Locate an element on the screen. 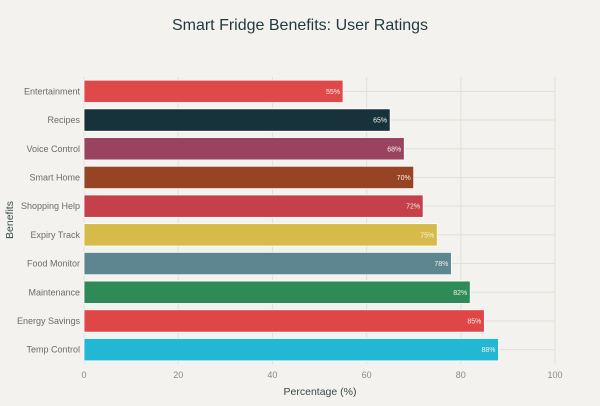 This screenshot has height=406, width=600. bar-value-label: 78% is located at coordinates (441, 264).